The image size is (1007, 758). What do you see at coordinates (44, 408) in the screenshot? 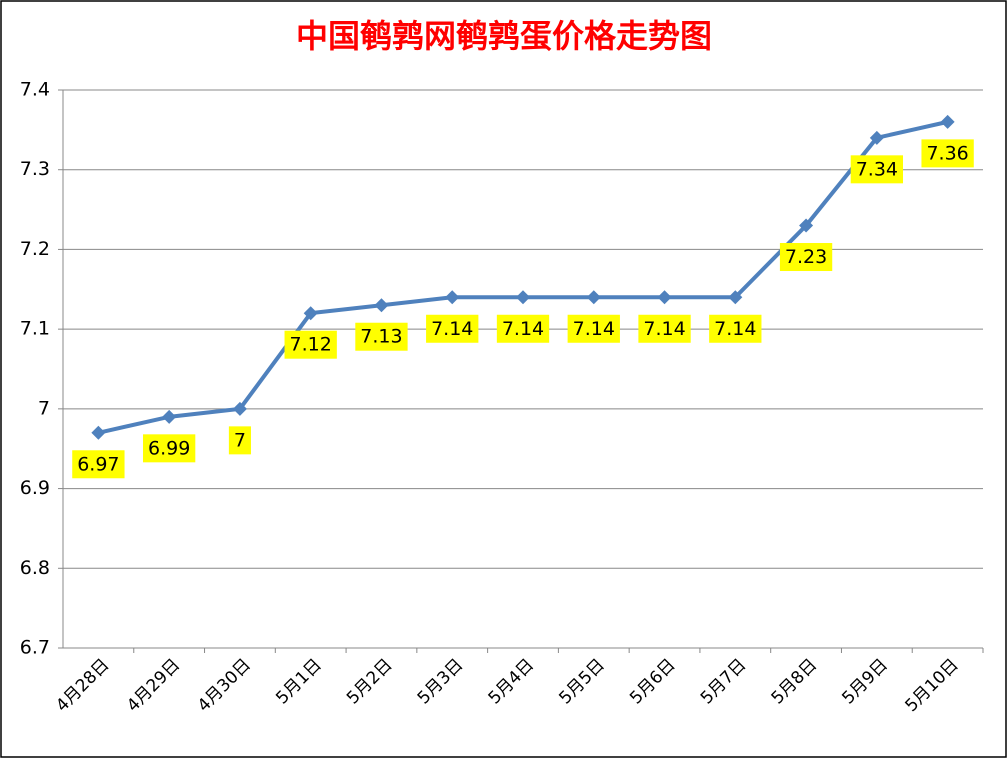
I see `y-tick-label: 7` at bounding box center [44, 408].